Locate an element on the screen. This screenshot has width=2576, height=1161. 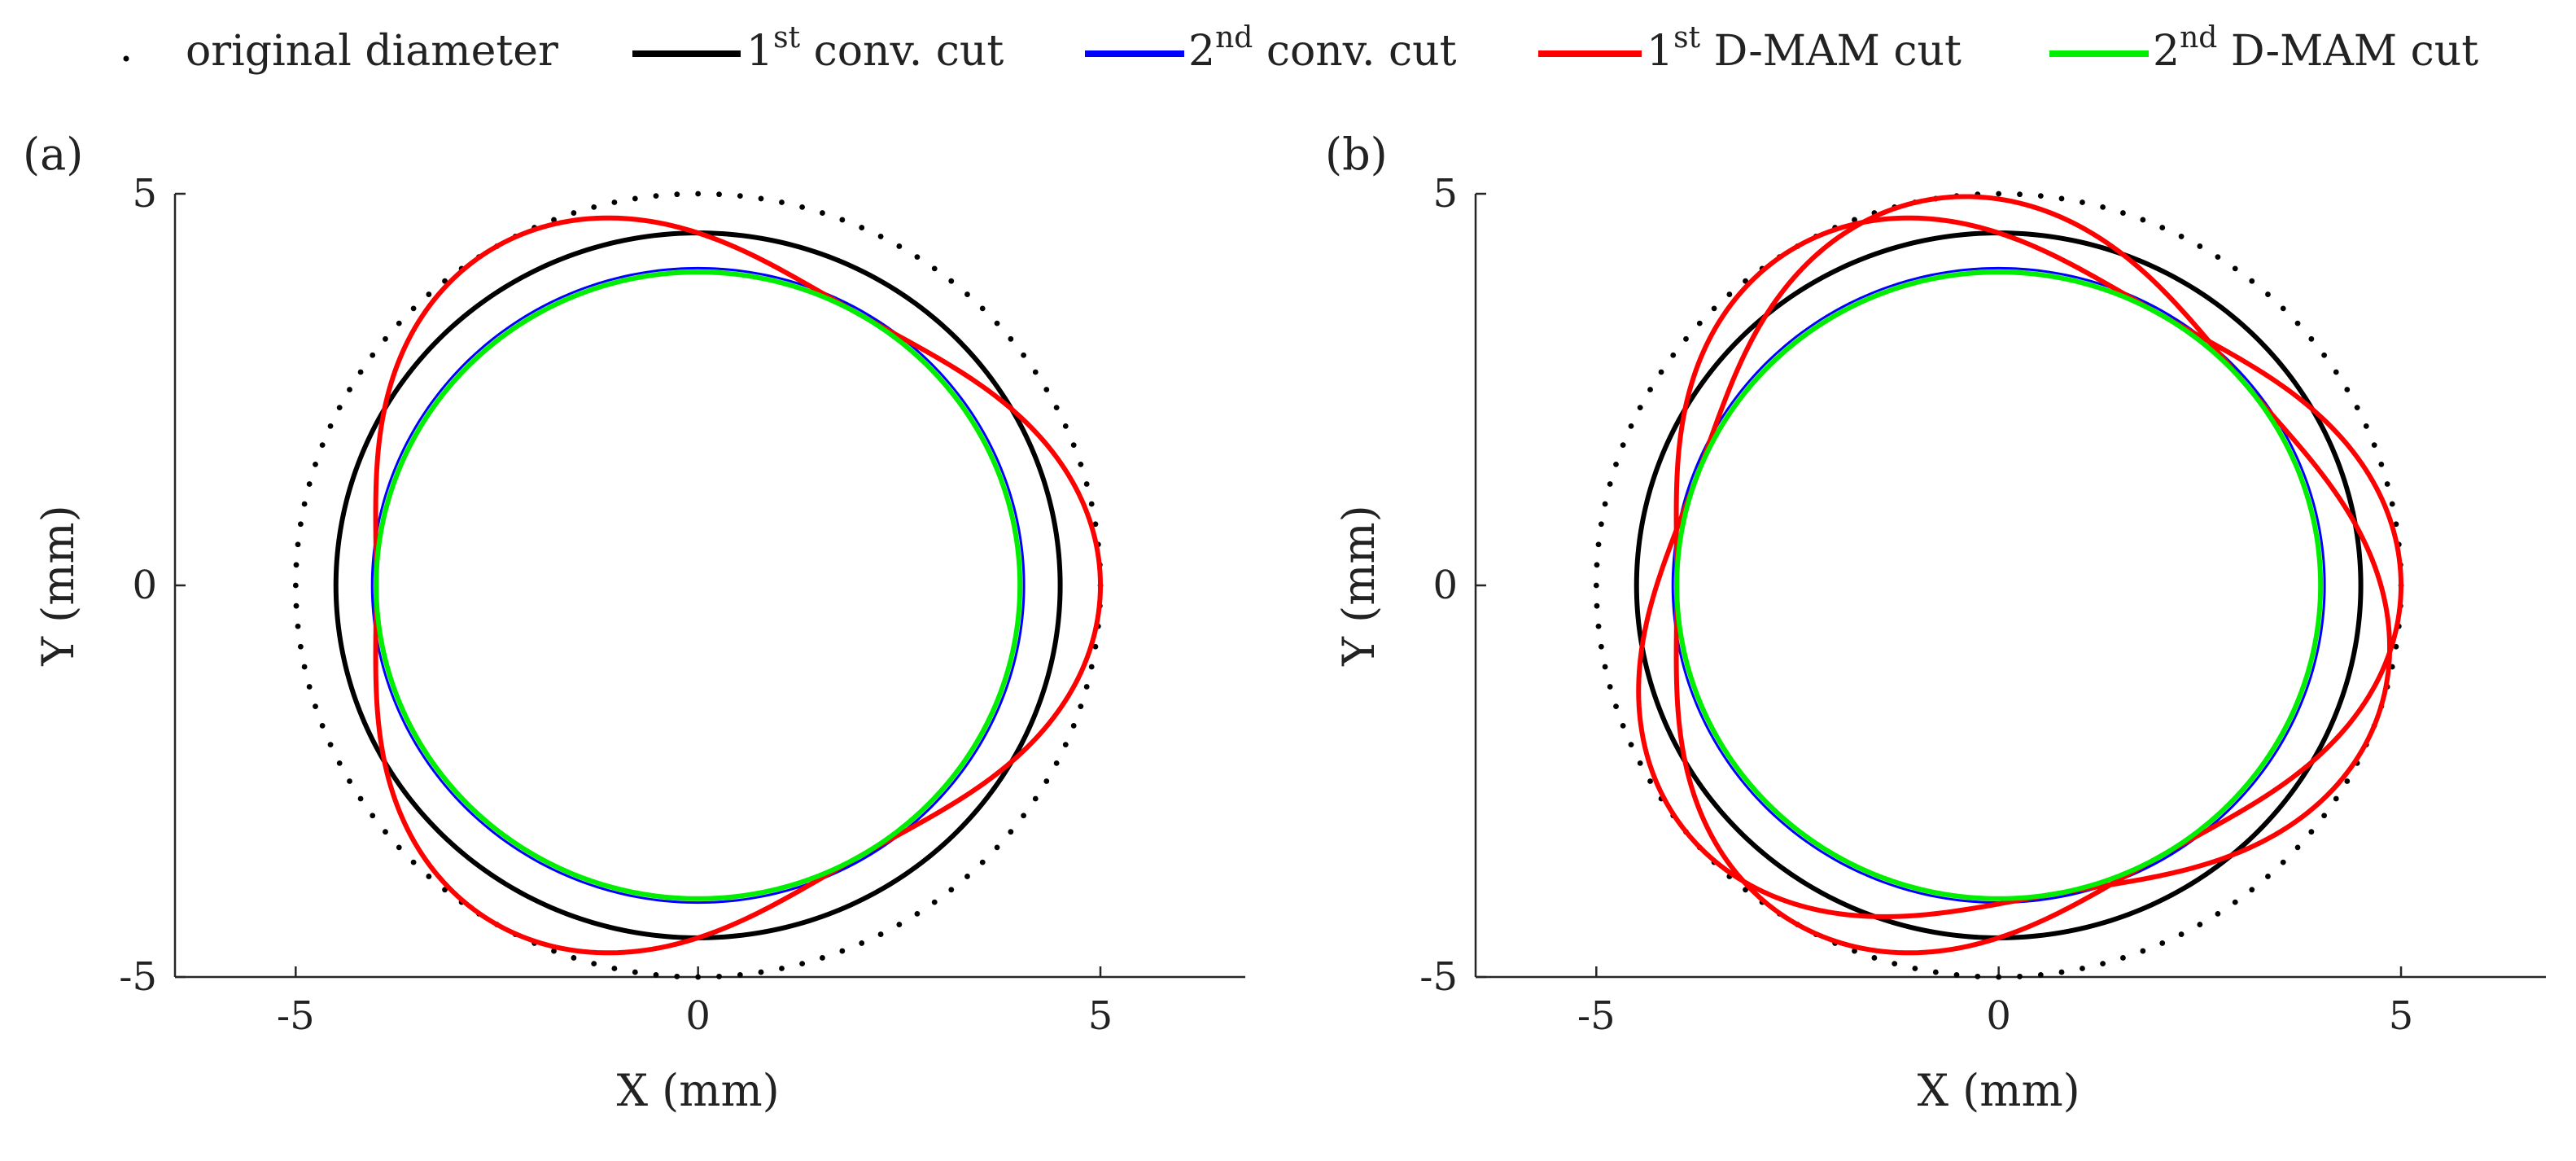
x-tick-label: -5 is located at coordinates (296, 1016).